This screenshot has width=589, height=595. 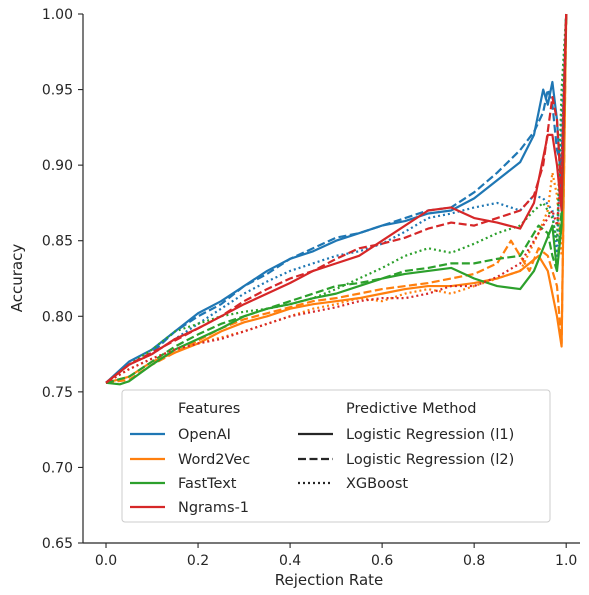 What do you see at coordinates (106, 561) in the screenshot?
I see `x-tick-label: 0.0` at bounding box center [106, 561].